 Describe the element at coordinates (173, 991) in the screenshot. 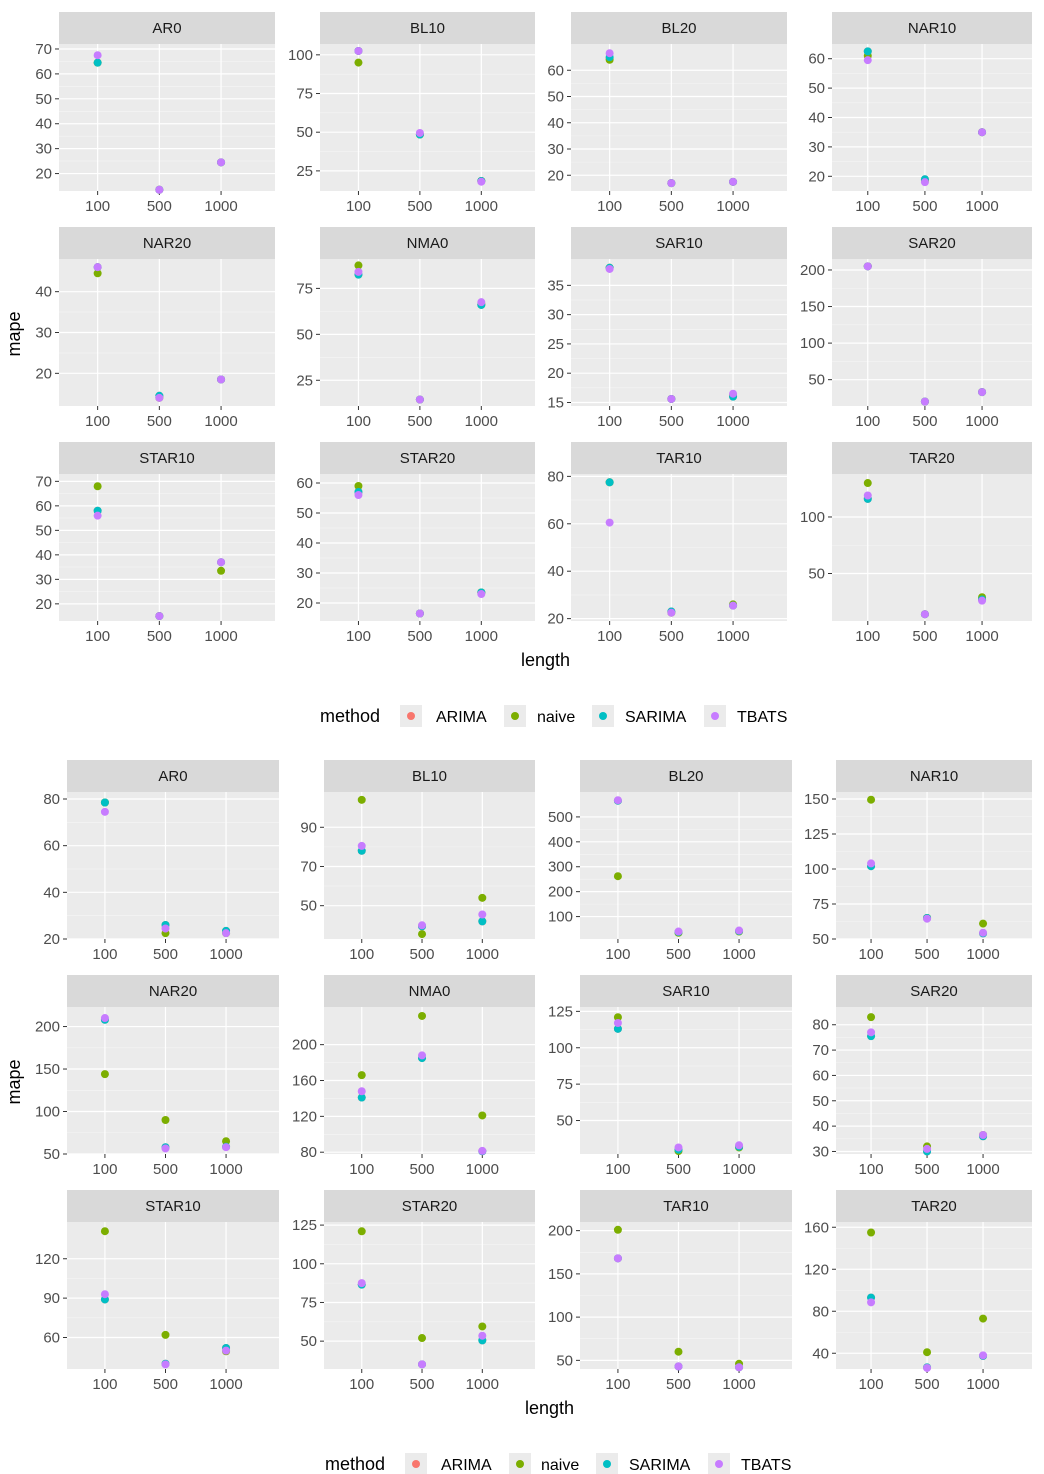

I see `facet-strip-label: NAR20` at that location.